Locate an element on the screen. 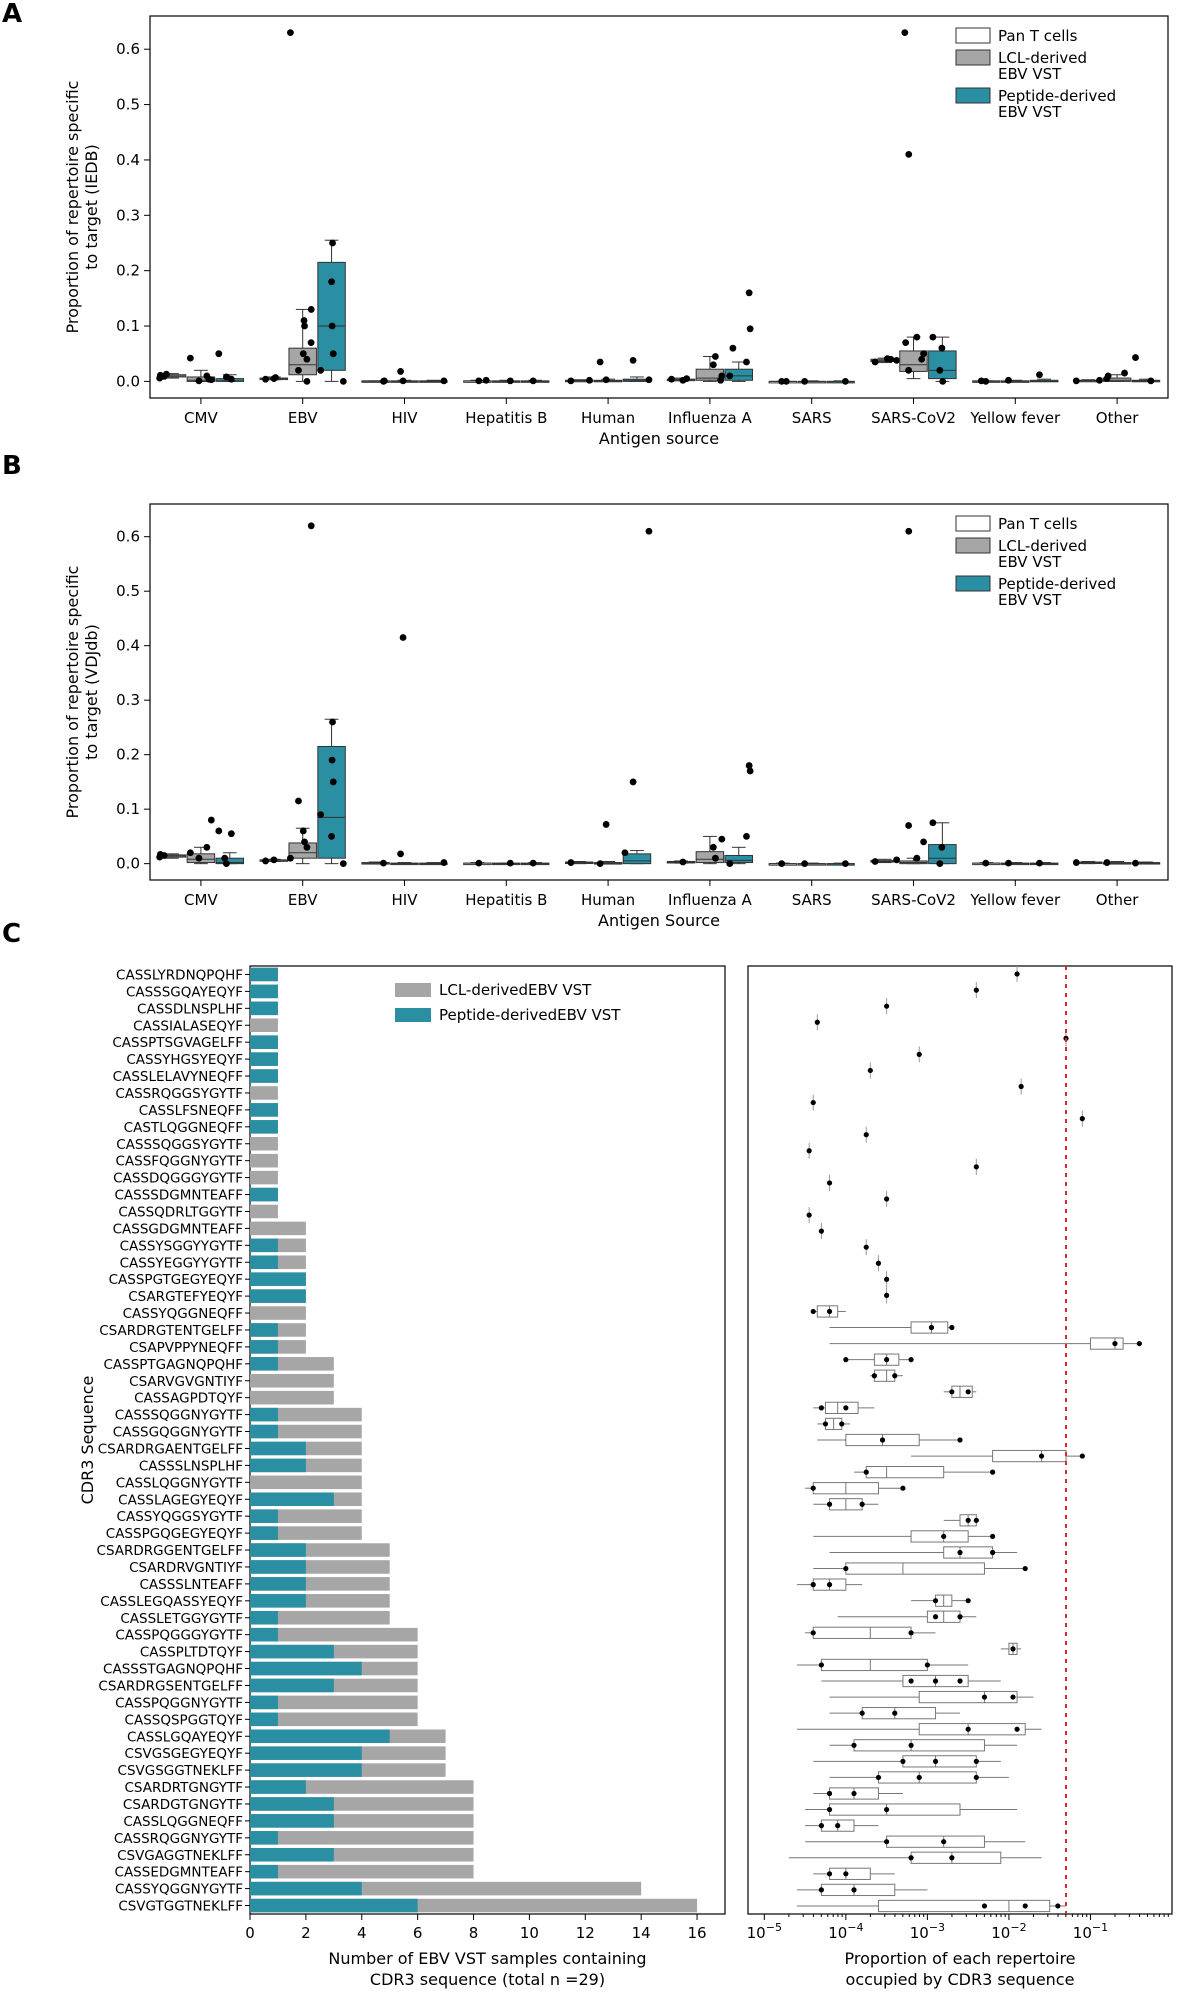  x-axis-label: Number of EBV VST samples containing is located at coordinates (487, 1958).